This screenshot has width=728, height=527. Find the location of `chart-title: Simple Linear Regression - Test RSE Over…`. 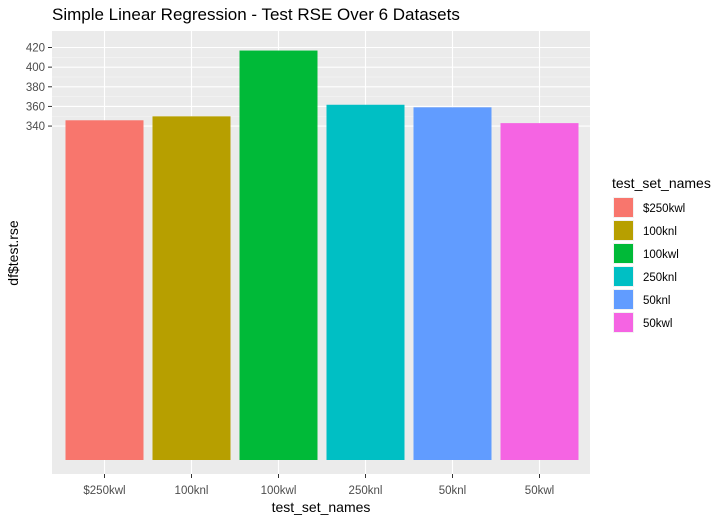

chart-title: Simple Linear Regression - Test RSE Over… is located at coordinates (256, 14).